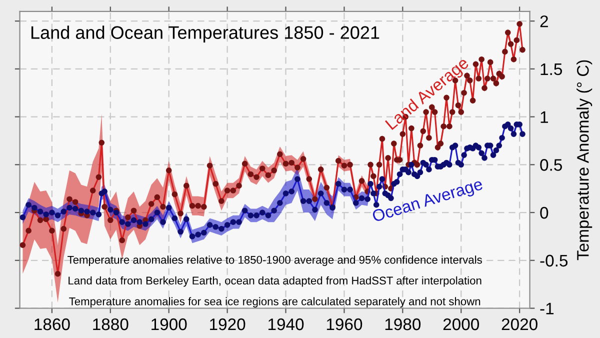 The image size is (600, 338). Describe the element at coordinates (275, 281) in the screenshot. I see `annotation: Land data from Berkeley Earth, ocean data adapted from HadSST after interpolation` at that location.